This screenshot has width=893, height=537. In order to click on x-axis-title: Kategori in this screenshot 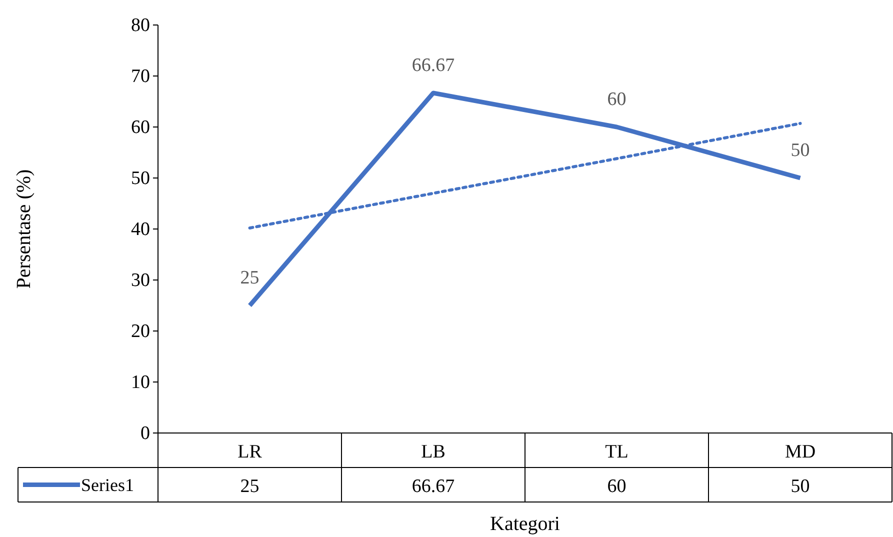, I will do `click(525, 524)`.